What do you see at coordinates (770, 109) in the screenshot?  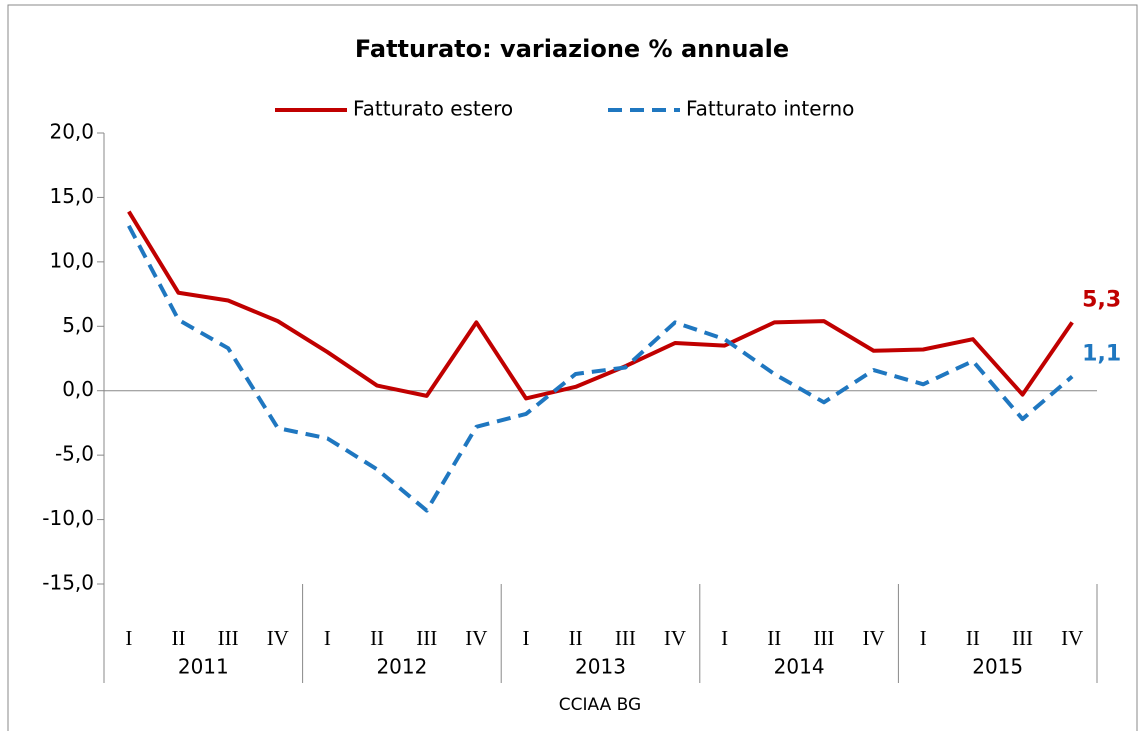 I see `legend-label: Fatturato interno` at bounding box center [770, 109].